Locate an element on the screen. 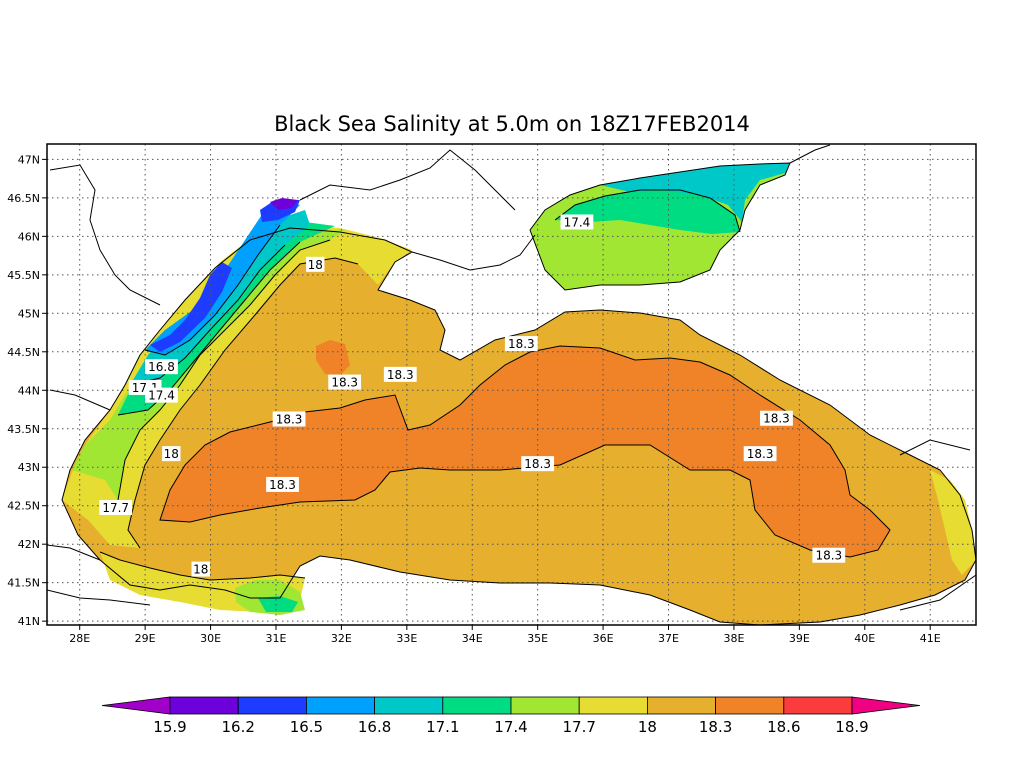 Image resolution: width=1024 pixels, height=768 pixels. y-tick-label: 45.5N is located at coordinates (23, 275).